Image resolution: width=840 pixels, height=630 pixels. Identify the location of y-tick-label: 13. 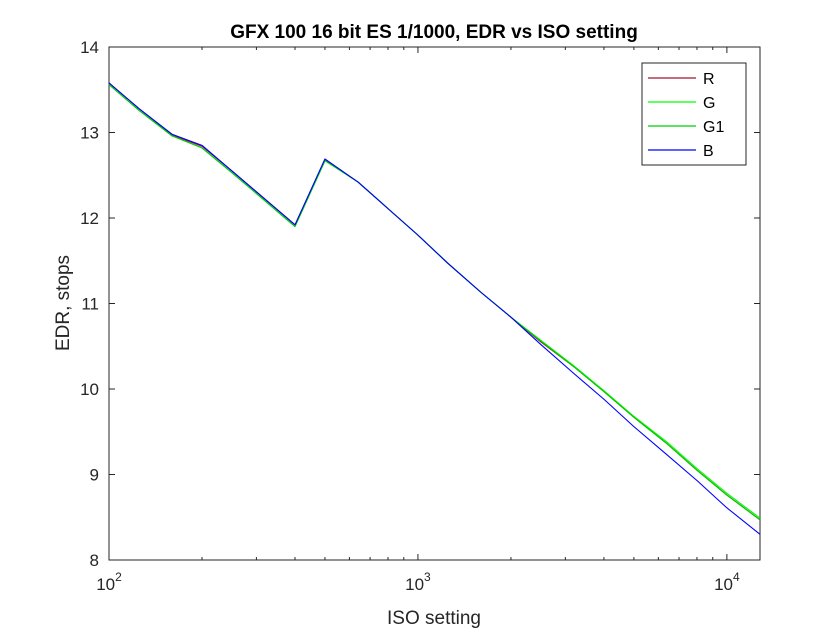
(89, 133).